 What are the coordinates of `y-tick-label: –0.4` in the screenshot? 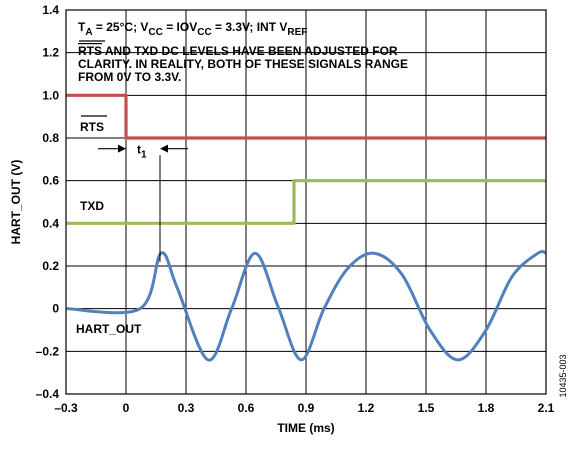 It's located at (48, 394).